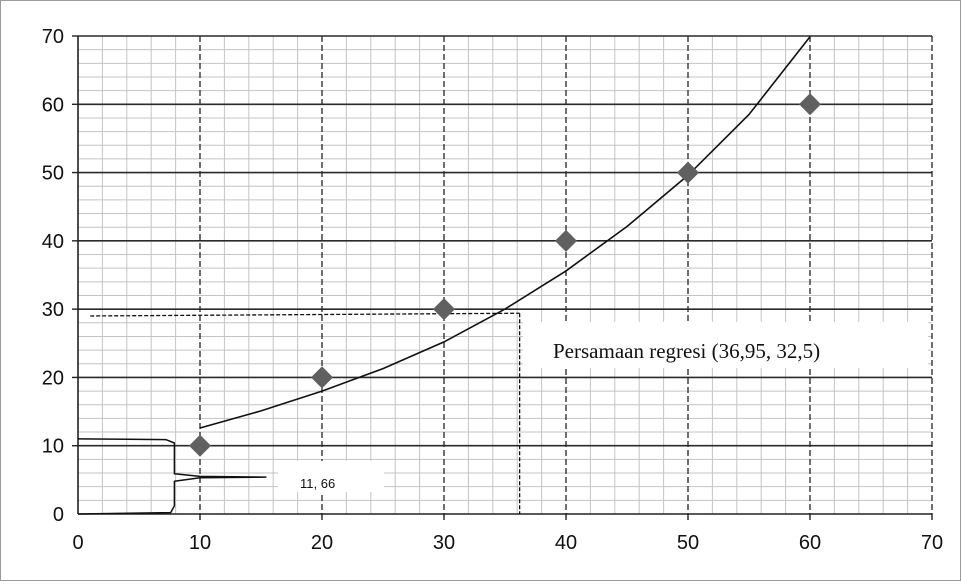 The height and width of the screenshot is (586, 961). What do you see at coordinates (53, 310) in the screenshot?
I see `y-tick-label: 30` at bounding box center [53, 310].